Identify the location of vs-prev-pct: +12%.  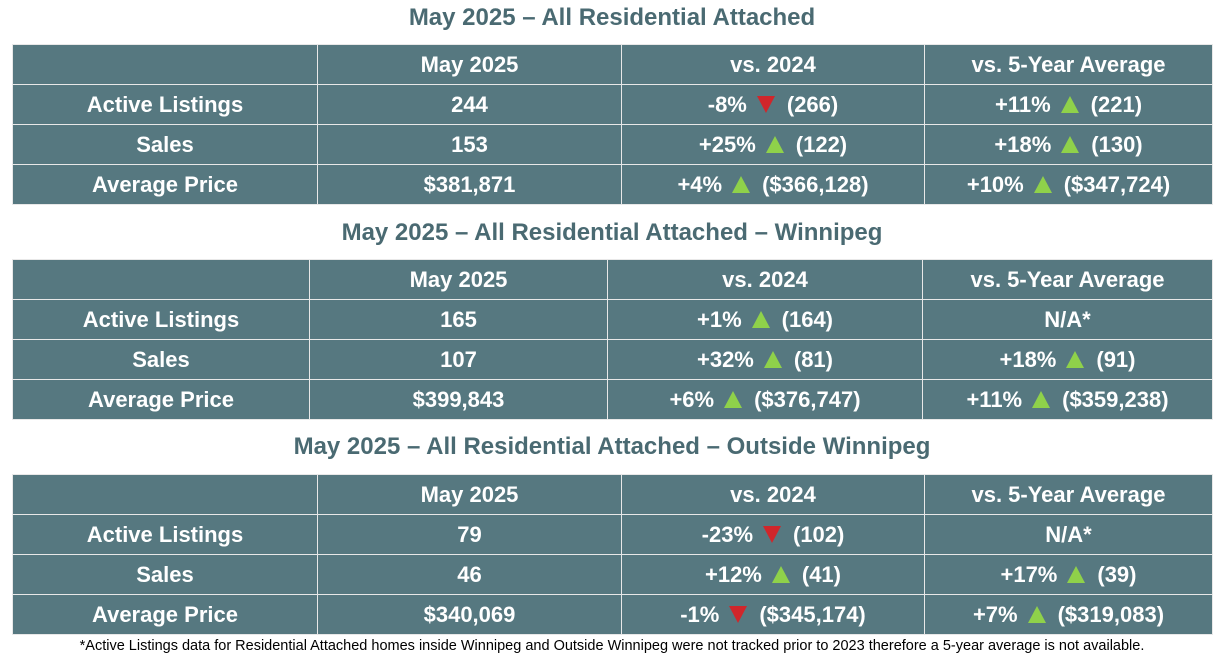
(733, 574).